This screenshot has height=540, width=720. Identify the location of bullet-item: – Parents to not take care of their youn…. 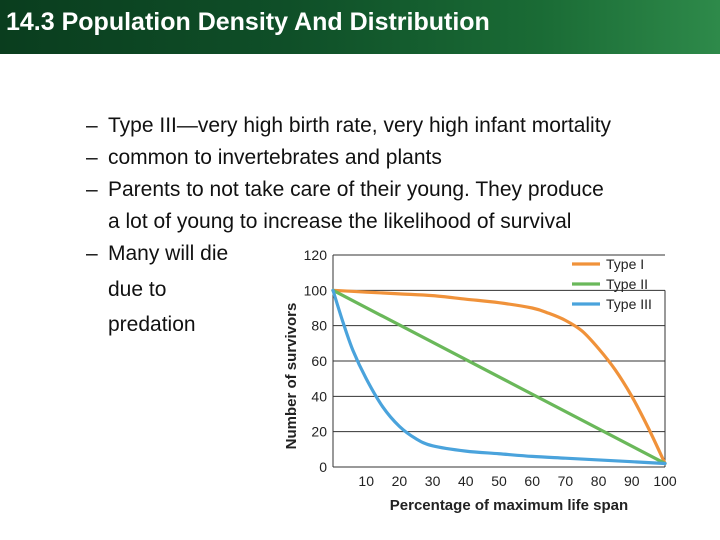
(396, 206).